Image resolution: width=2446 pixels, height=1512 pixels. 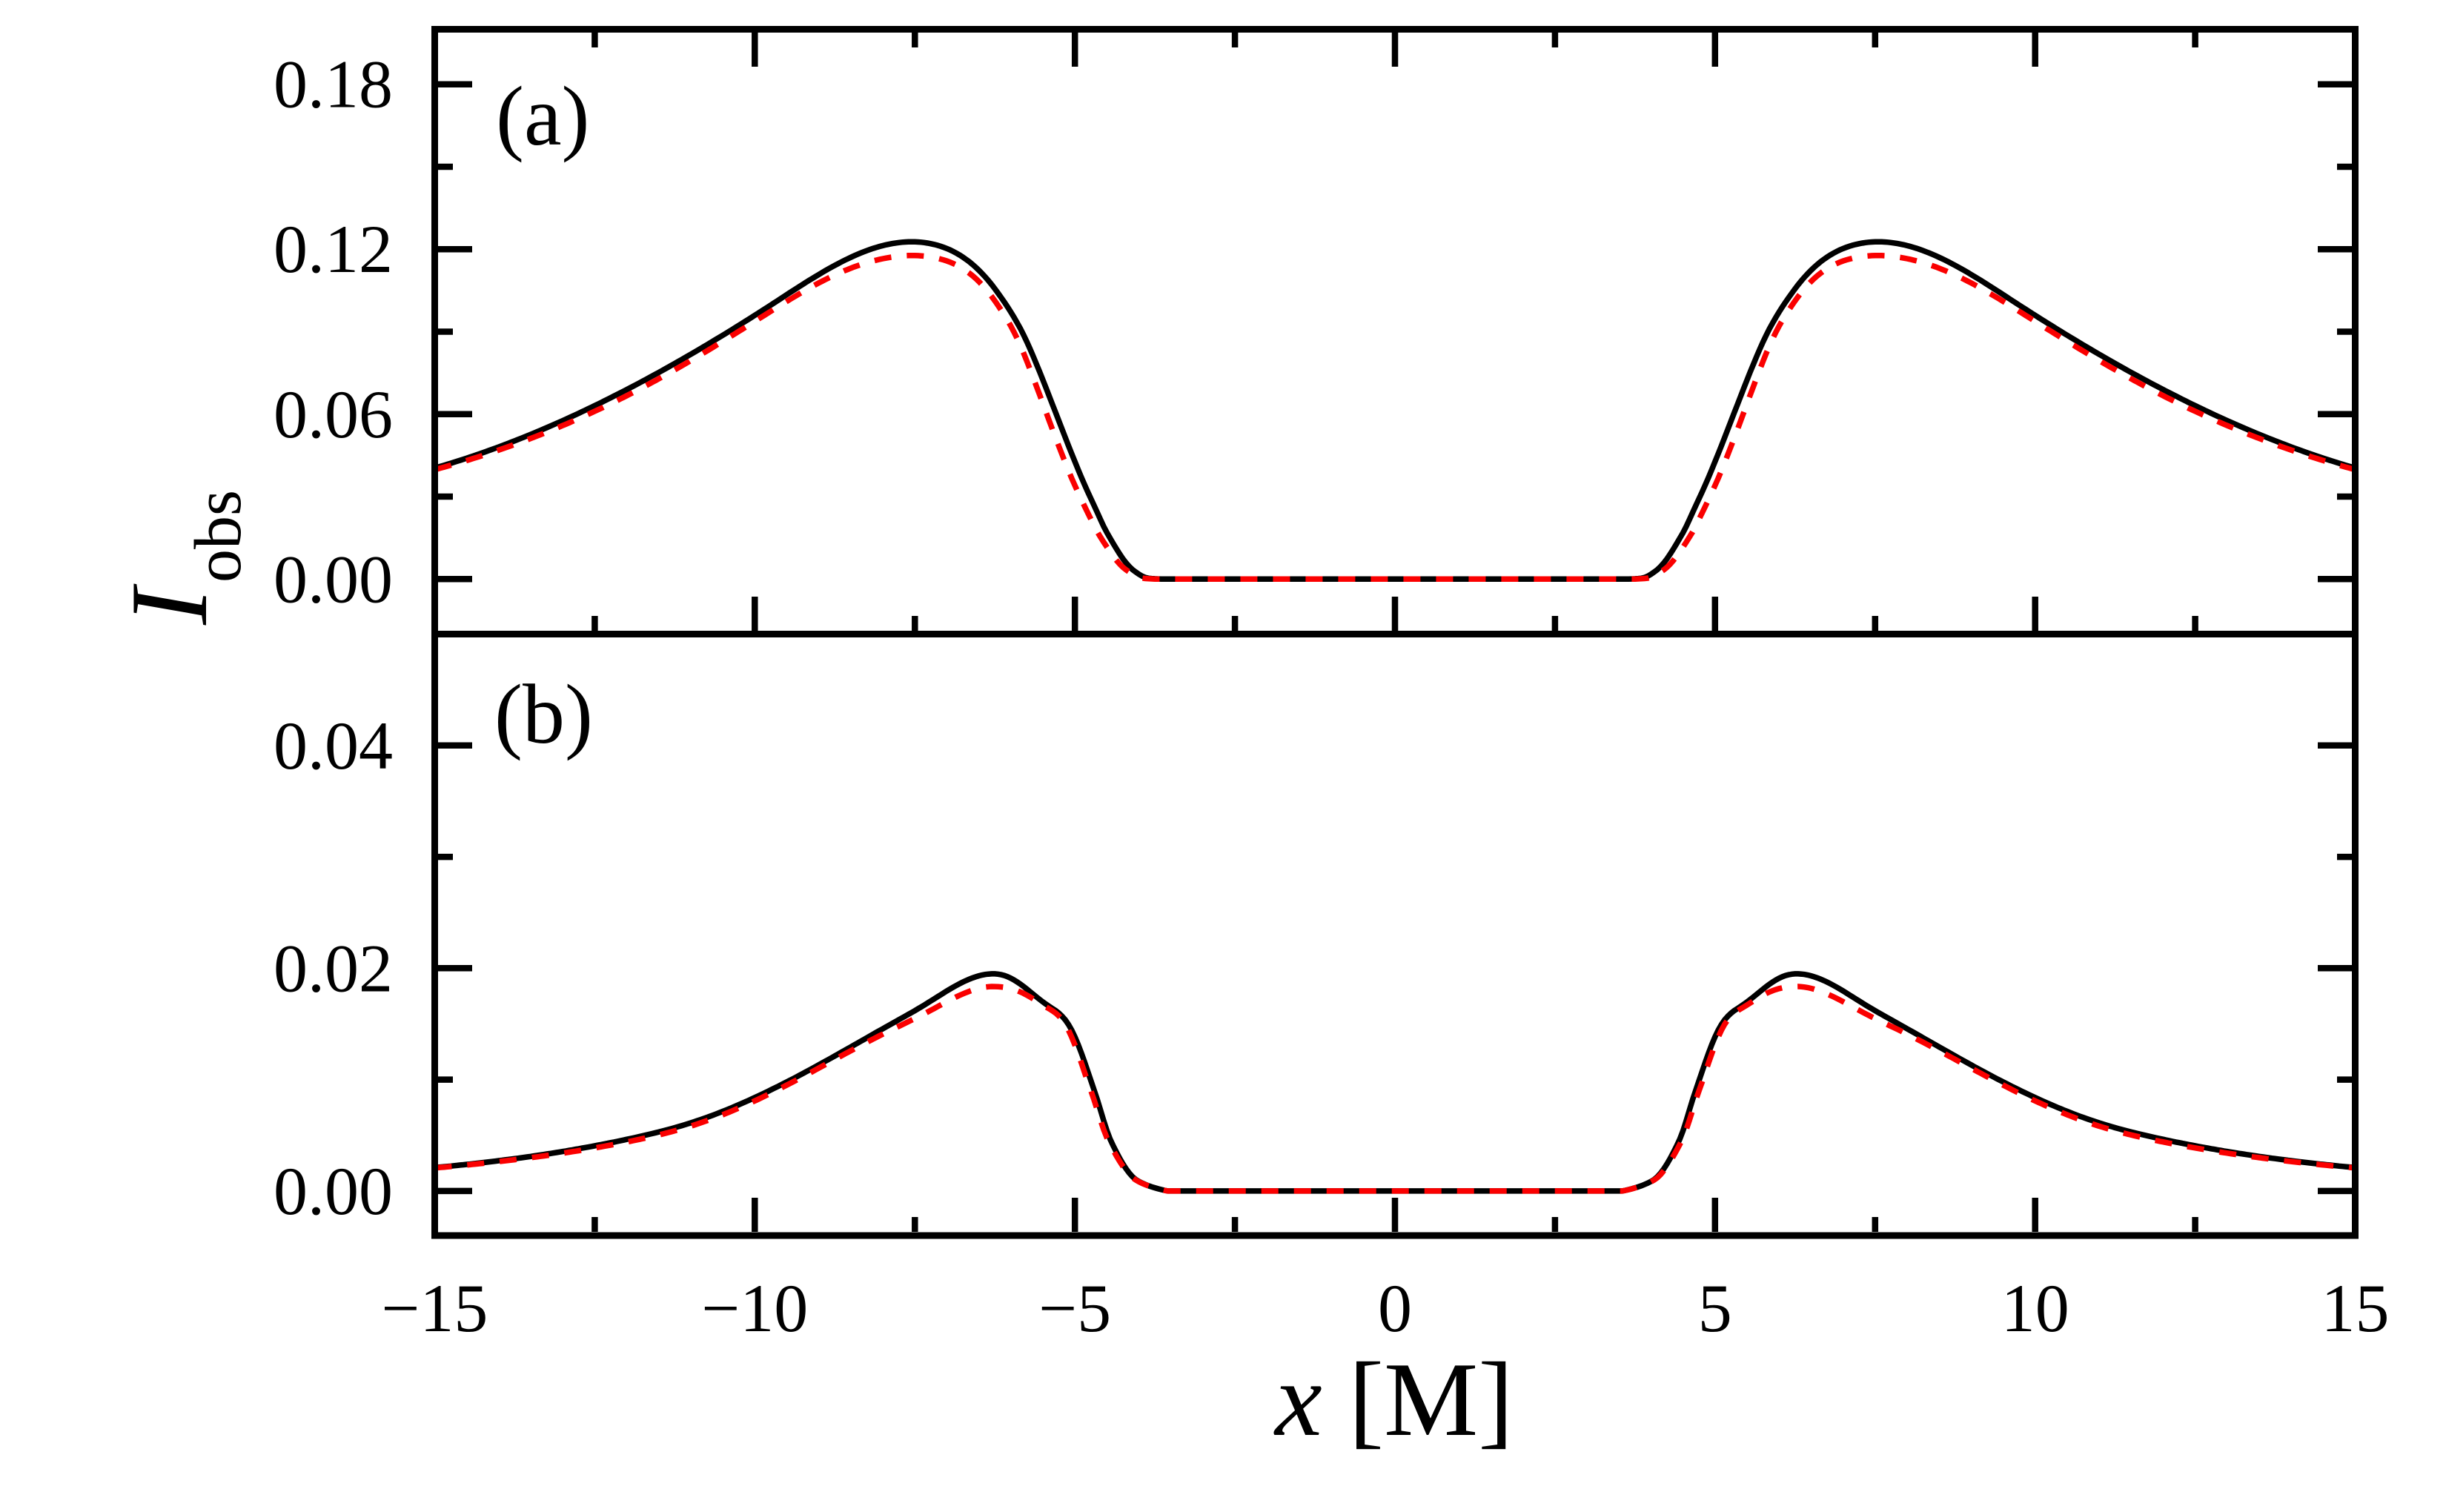 What do you see at coordinates (754, 1308) in the screenshot?
I see `svg-text: −10` at bounding box center [754, 1308].